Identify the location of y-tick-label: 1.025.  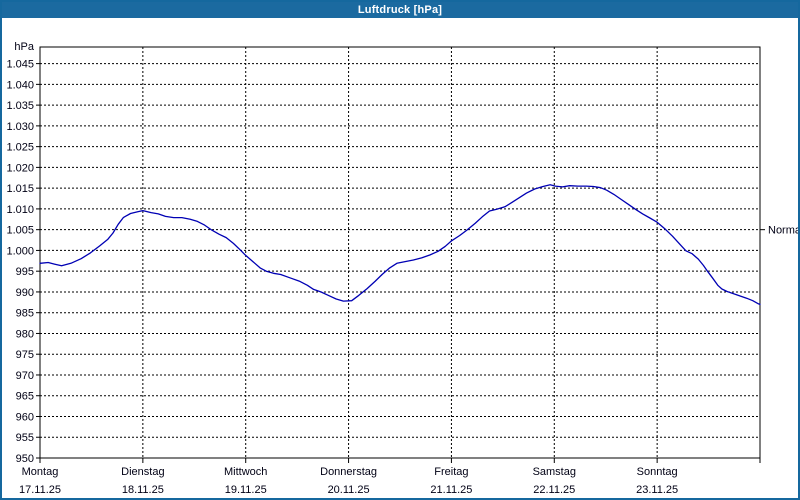
(20, 148).